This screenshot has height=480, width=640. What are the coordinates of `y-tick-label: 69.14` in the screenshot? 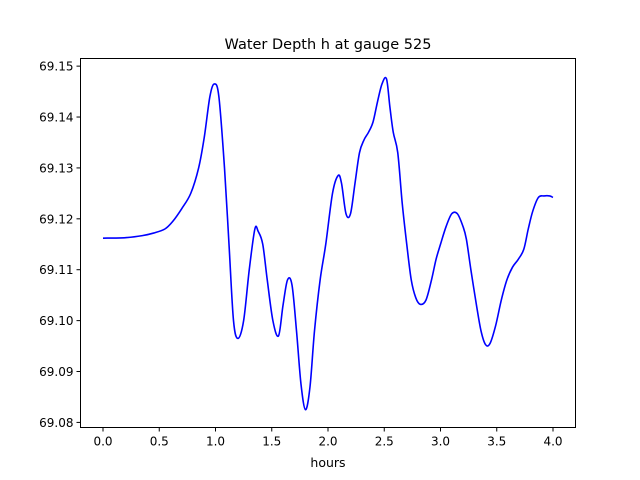 It's located at (56, 118).